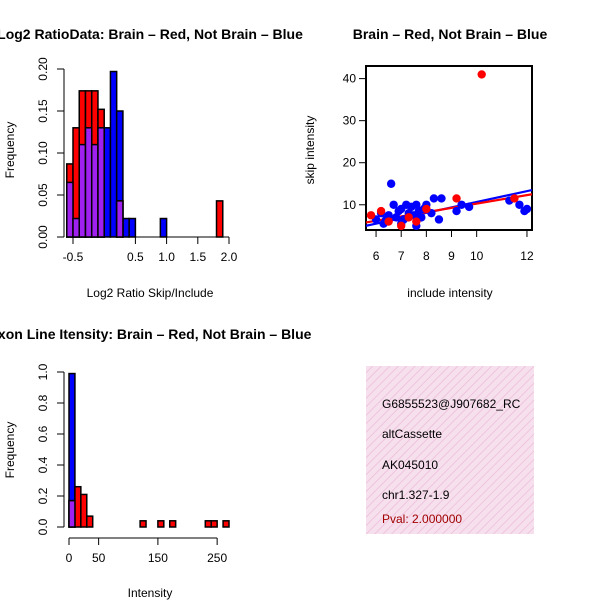 The height and width of the screenshot is (600, 600). Describe the element at coordinates (350, 121) in the screenshot. I see `scatter-y-tick-label-2: 30` at that location.